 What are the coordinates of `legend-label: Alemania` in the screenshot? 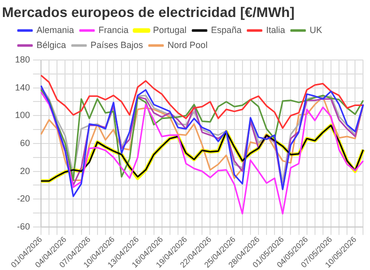 It's located at (55, 29).